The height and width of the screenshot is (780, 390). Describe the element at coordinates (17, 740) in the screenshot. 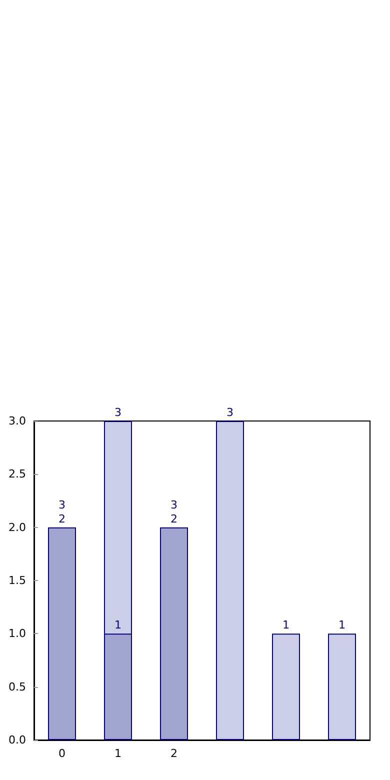

I see `y-tick-label: 0.0` at that location.